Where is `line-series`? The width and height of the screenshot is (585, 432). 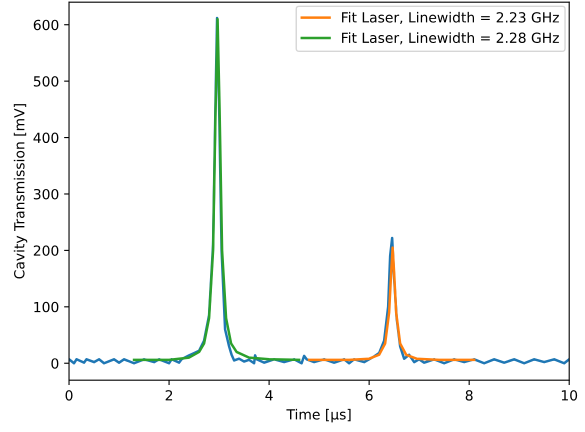 line-series is located at coordinates (392, 304).